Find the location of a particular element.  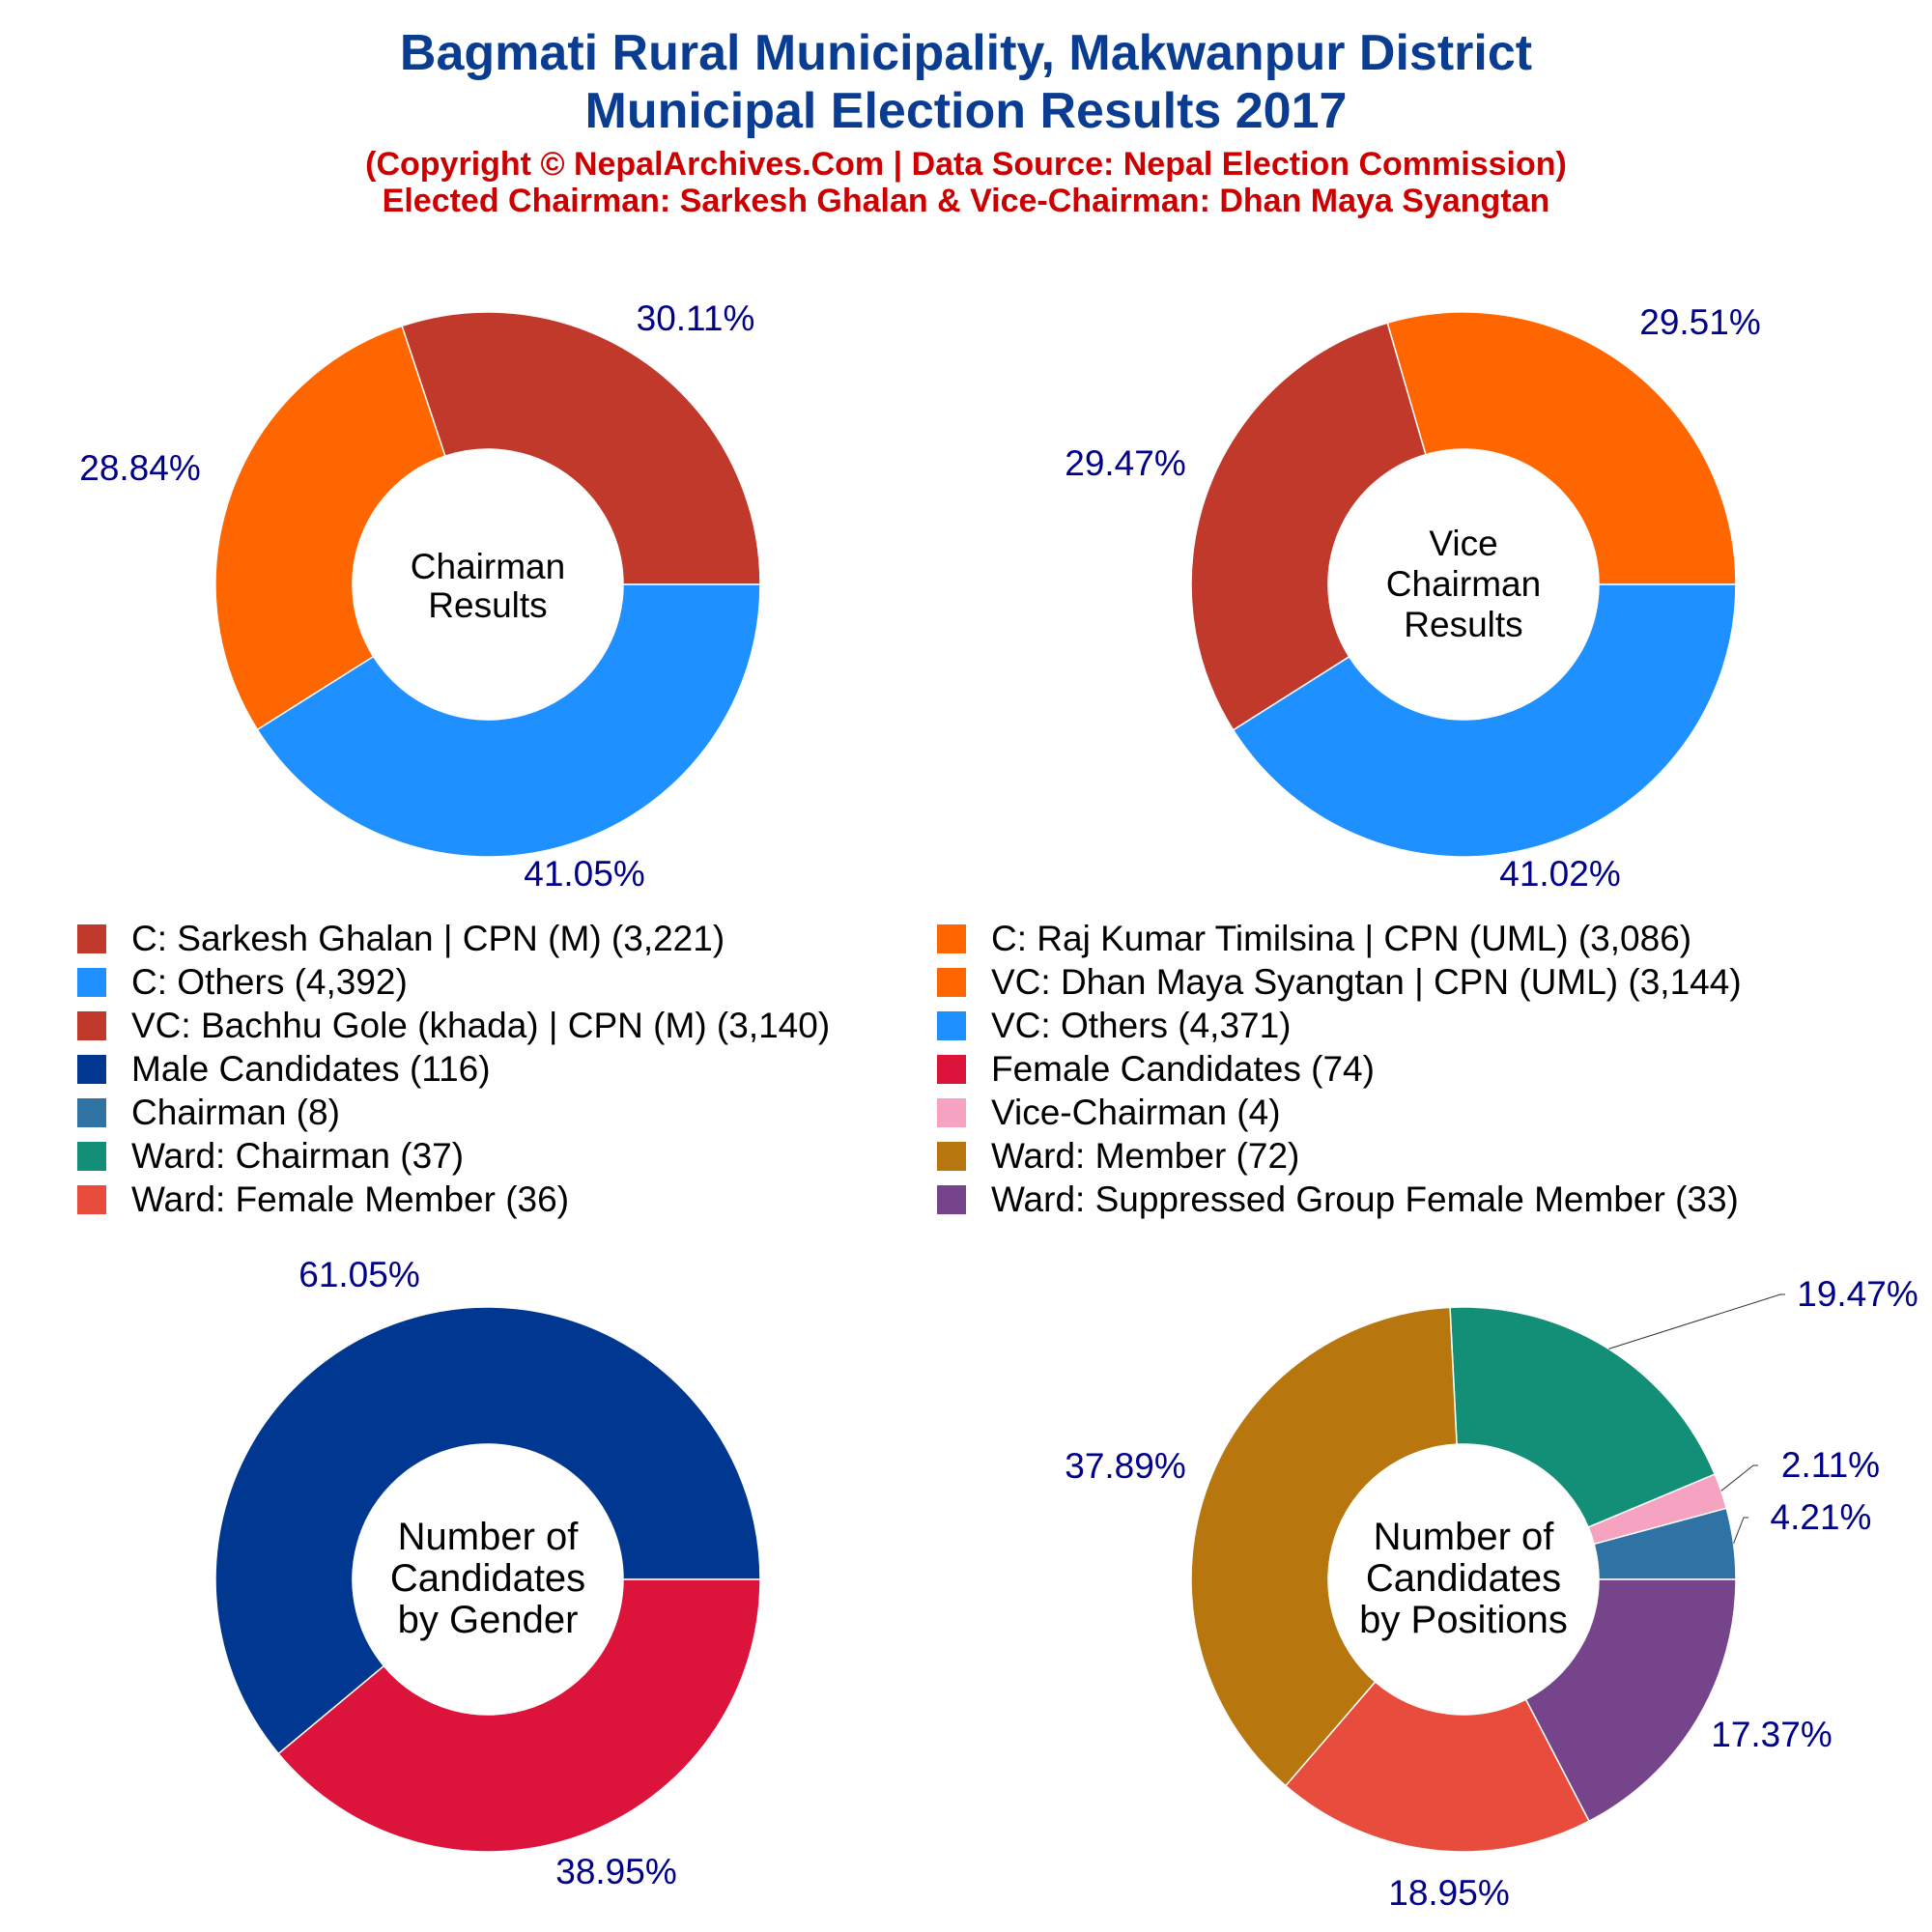

data-label: 38.95% is located at coordinates (616, 1871).